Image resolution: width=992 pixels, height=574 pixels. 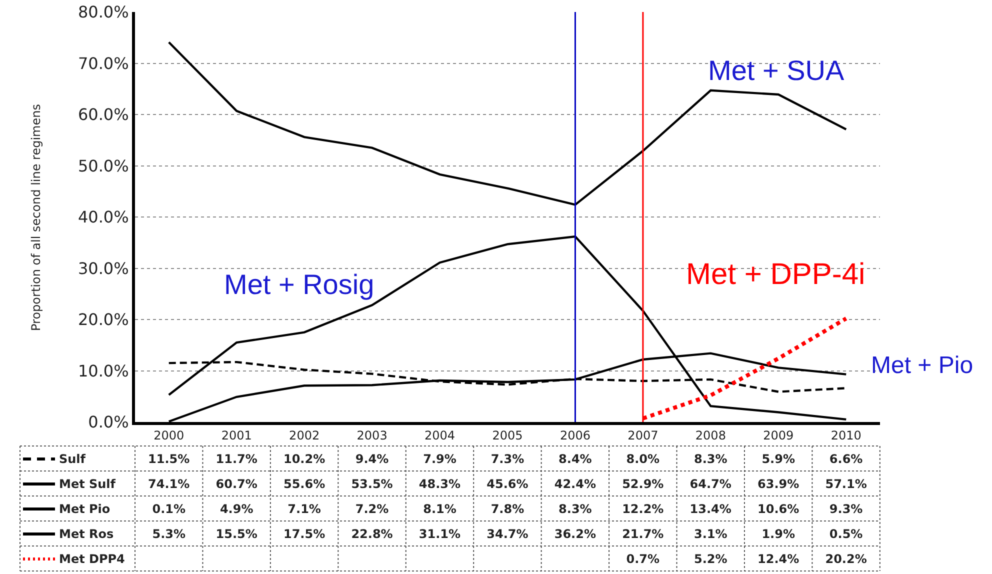 What do you see at coordinates (103, 114) in the screenshot?
I see `y-tick-label: 60.0%` at bounding box center [103, 114].